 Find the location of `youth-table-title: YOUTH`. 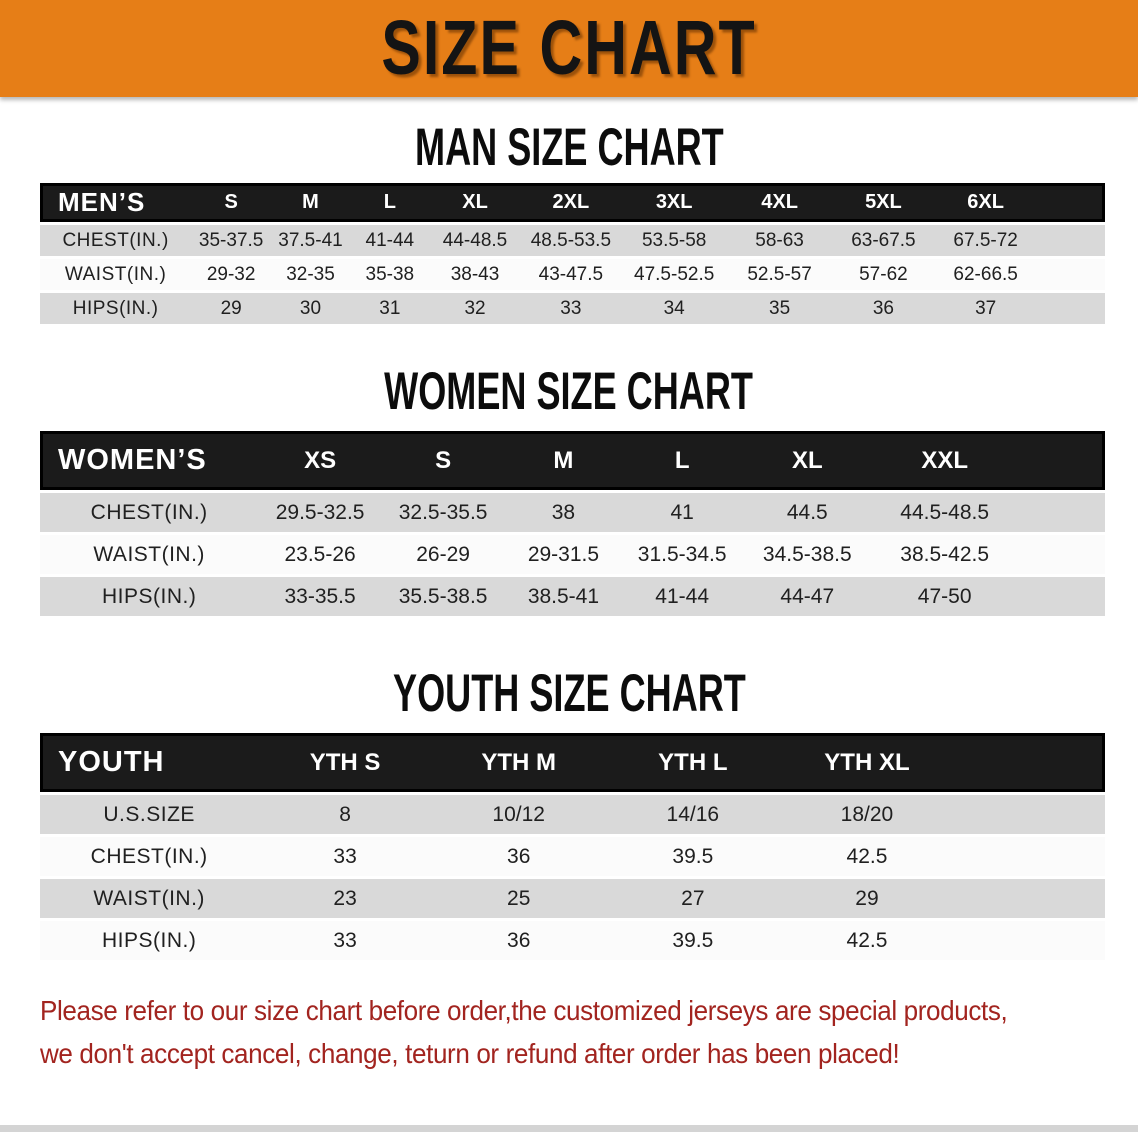

youth-table-title: YOUTH is located at coordinates (149, 762).